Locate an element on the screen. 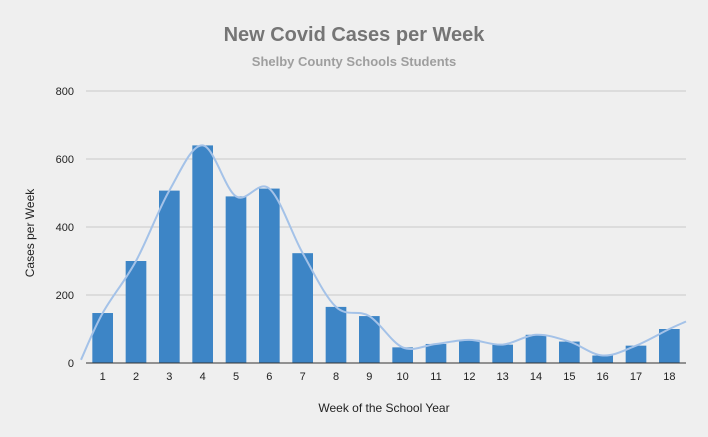 Image resolution: width=708 pixels, height=437 pixels. x-tick-label: 12 is located at coordinates (469, 377).